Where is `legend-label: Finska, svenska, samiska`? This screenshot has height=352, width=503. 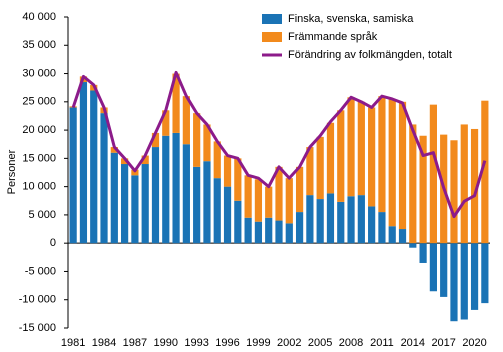 legend-label: Finska, svenska, samiska is located at coordinates (351, 19).